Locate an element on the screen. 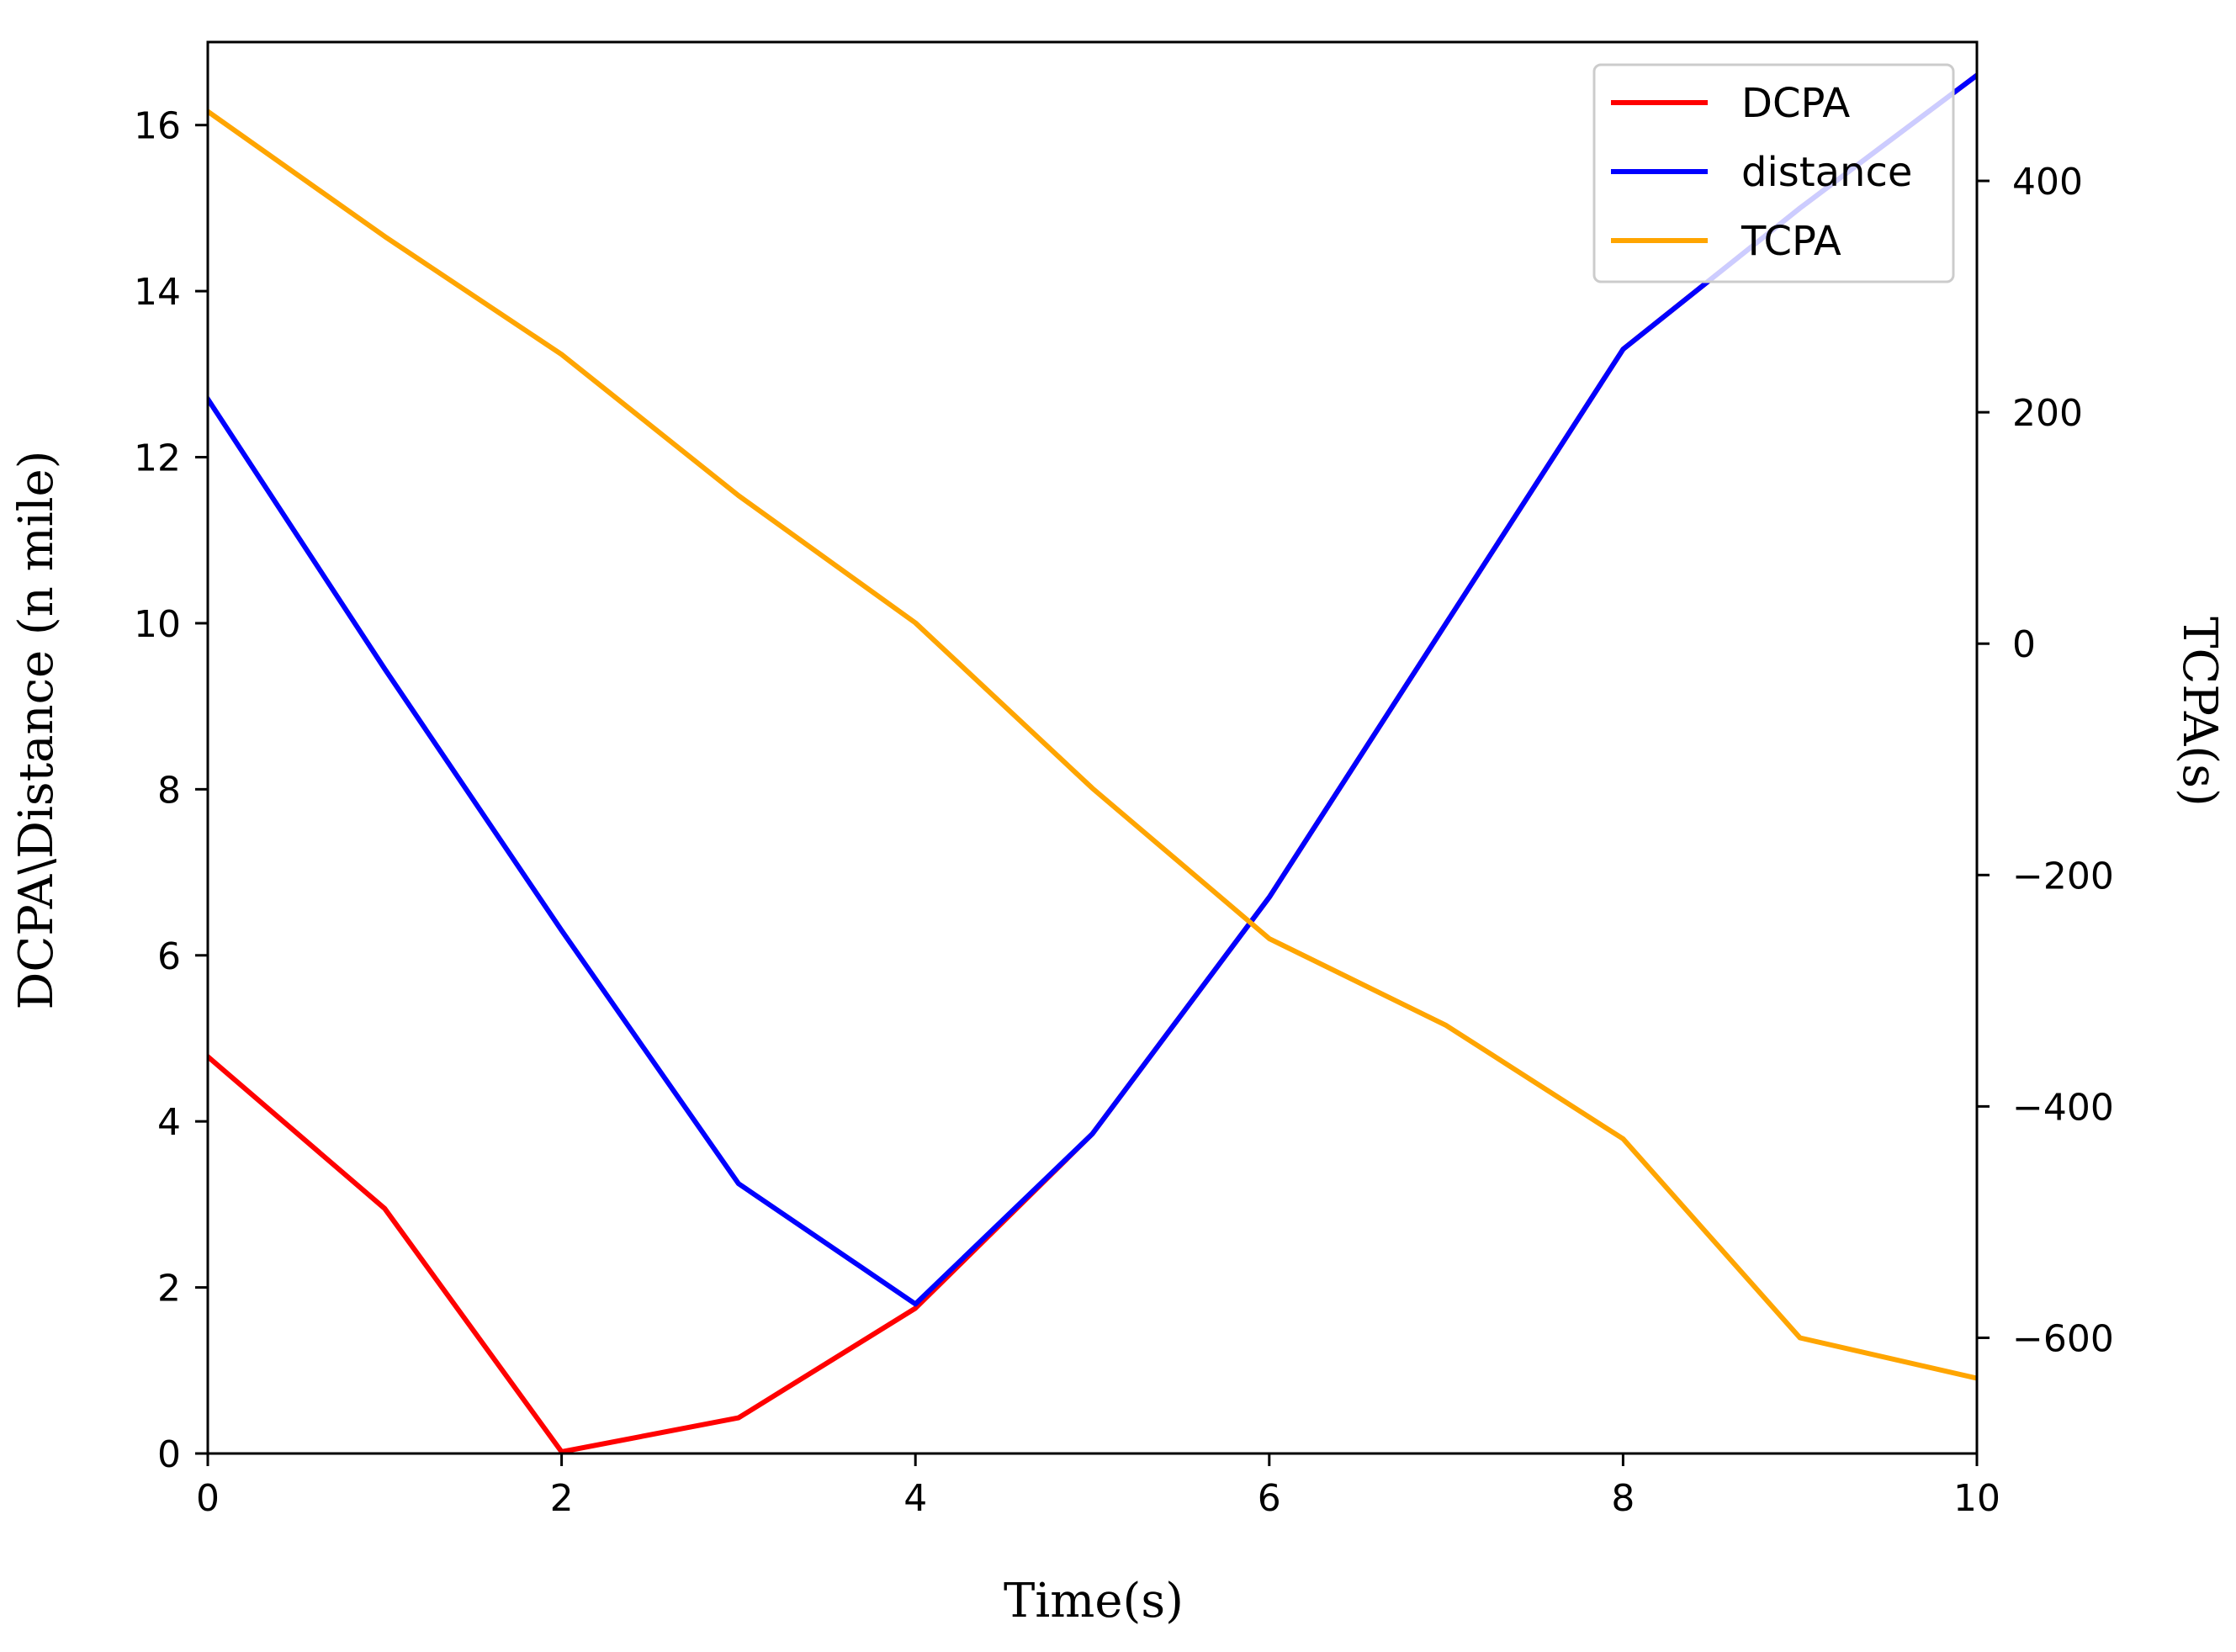  legend-label-tcpa: TCPA is located at coordinates (1791, 241).